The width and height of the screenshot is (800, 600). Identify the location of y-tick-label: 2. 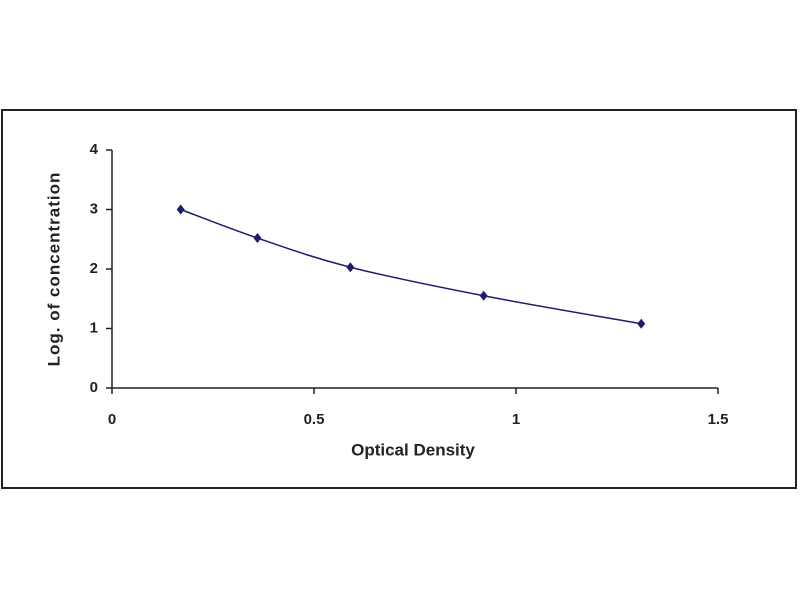
(94, 268).